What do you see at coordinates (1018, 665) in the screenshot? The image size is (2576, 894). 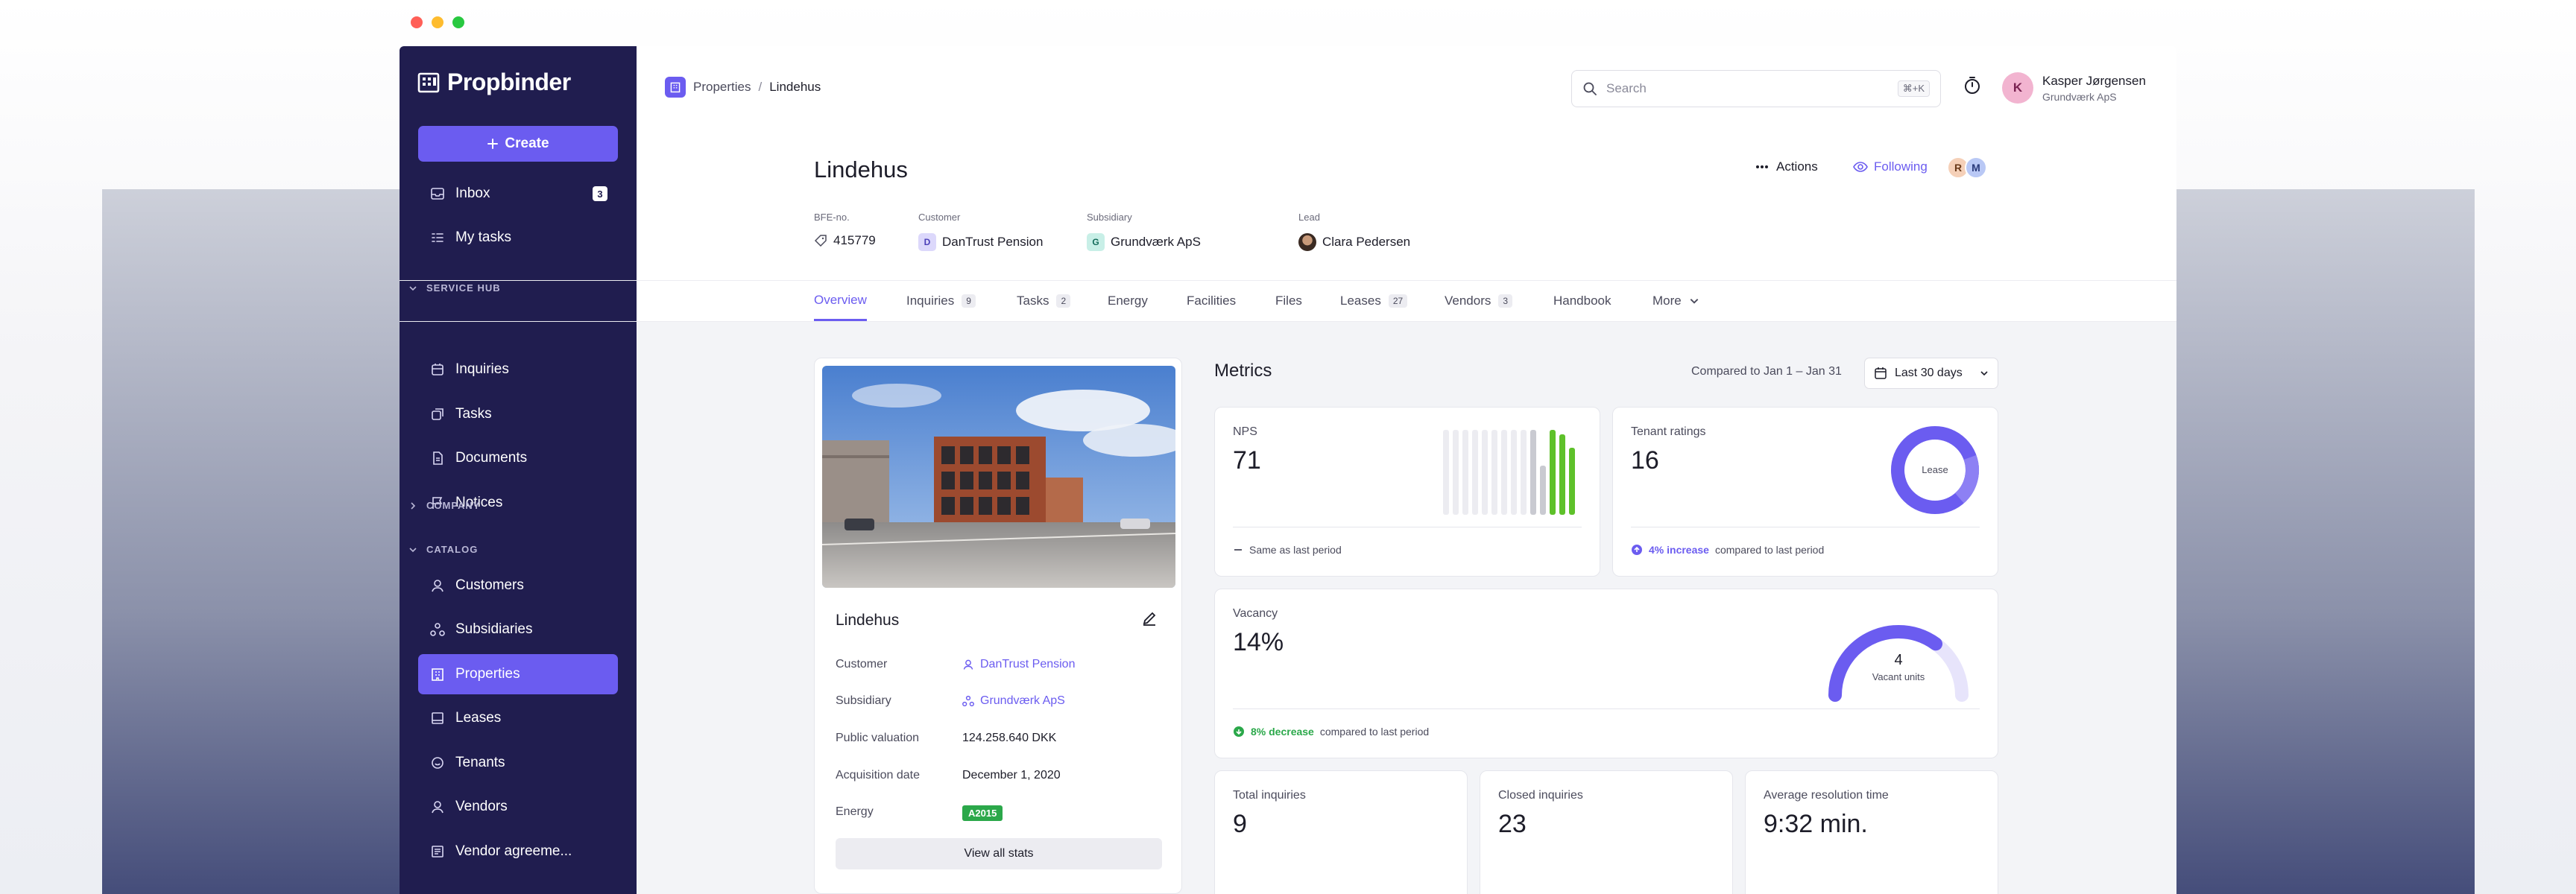 I see `customer-link: DanTrust Pension` at bounding box center [1018, 665].